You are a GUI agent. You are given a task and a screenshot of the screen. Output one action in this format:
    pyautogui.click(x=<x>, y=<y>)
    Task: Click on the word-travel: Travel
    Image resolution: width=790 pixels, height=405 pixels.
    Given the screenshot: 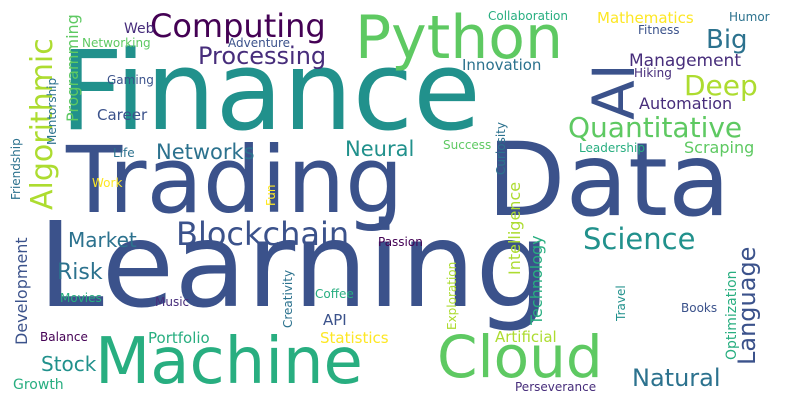 What is the action you would take?
    pyautogui.click(x=621, y=303)
    